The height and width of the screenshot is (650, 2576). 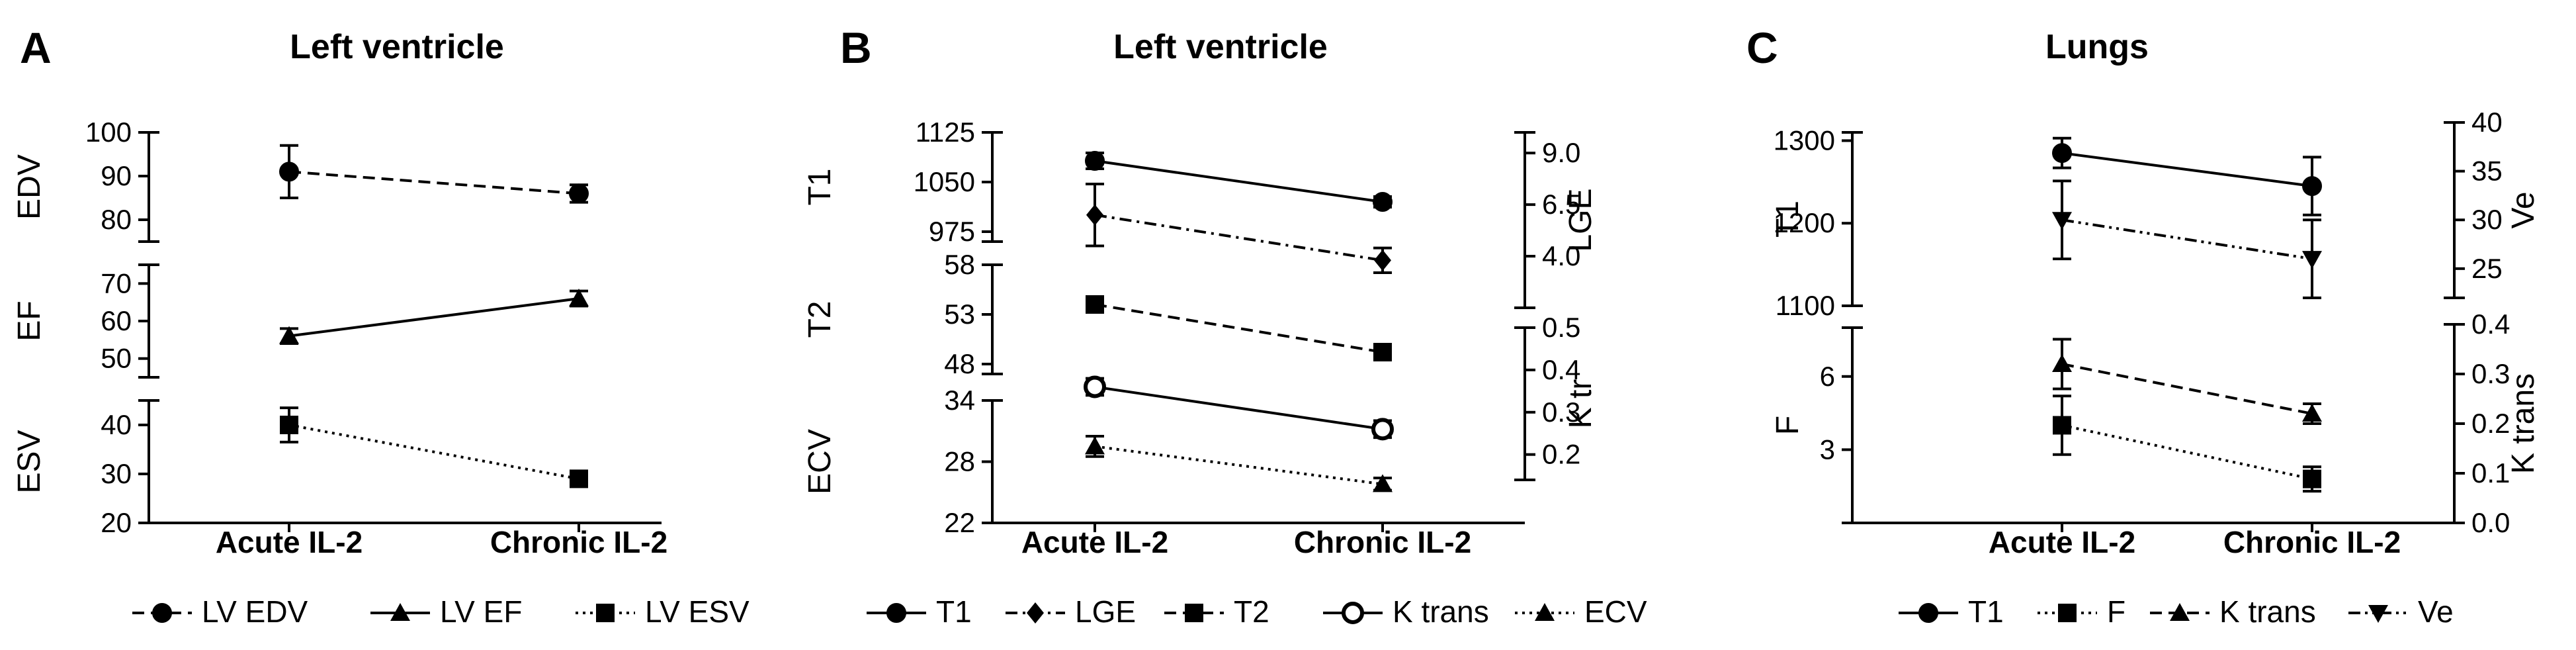 I want to click on legend-item: K trans, so click(x=2233, y=611).